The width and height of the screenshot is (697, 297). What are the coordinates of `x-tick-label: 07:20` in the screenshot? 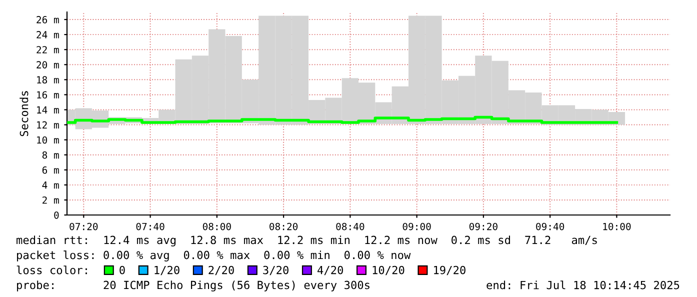 It's located at (84, 226).